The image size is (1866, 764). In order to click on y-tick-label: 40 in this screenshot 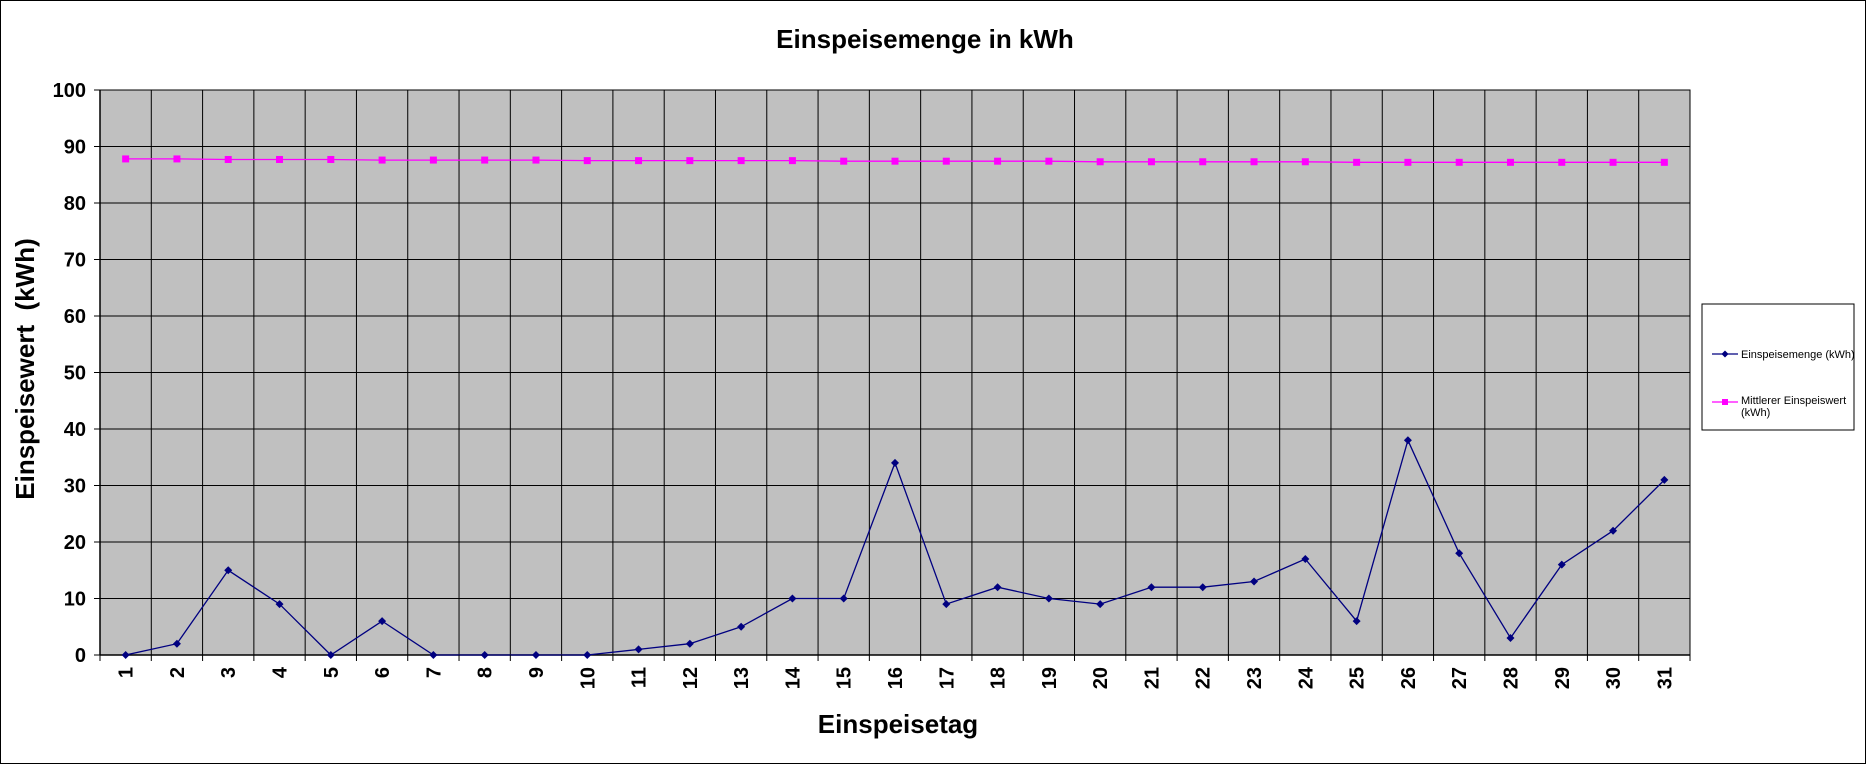, I will do `click(75, 430)`.